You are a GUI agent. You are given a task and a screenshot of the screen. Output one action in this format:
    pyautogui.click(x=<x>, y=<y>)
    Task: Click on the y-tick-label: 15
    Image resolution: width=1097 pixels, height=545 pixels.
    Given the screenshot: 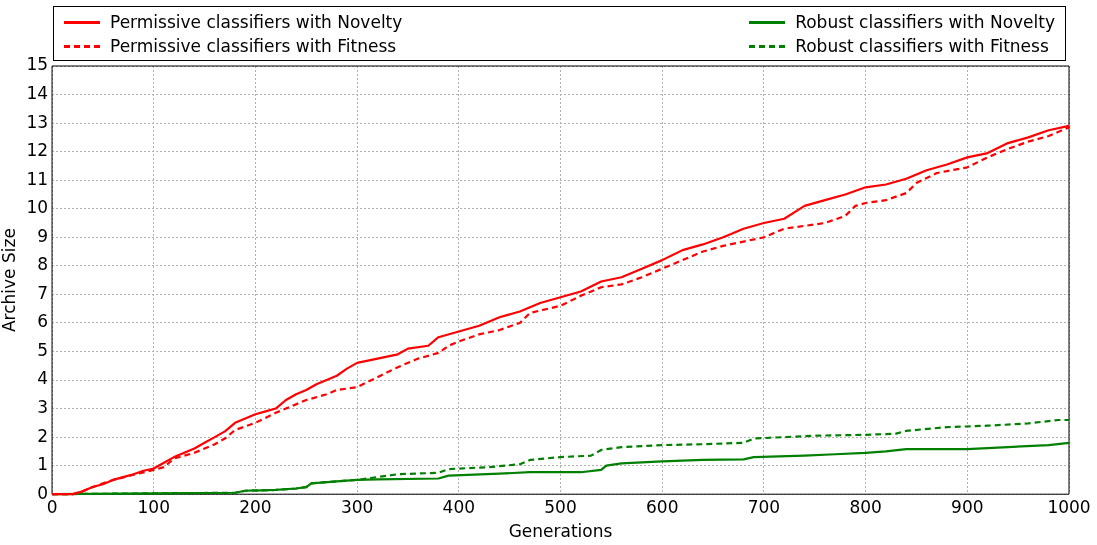 What is the action you would take?
    pyautogui.click(x=37, y=64)
    